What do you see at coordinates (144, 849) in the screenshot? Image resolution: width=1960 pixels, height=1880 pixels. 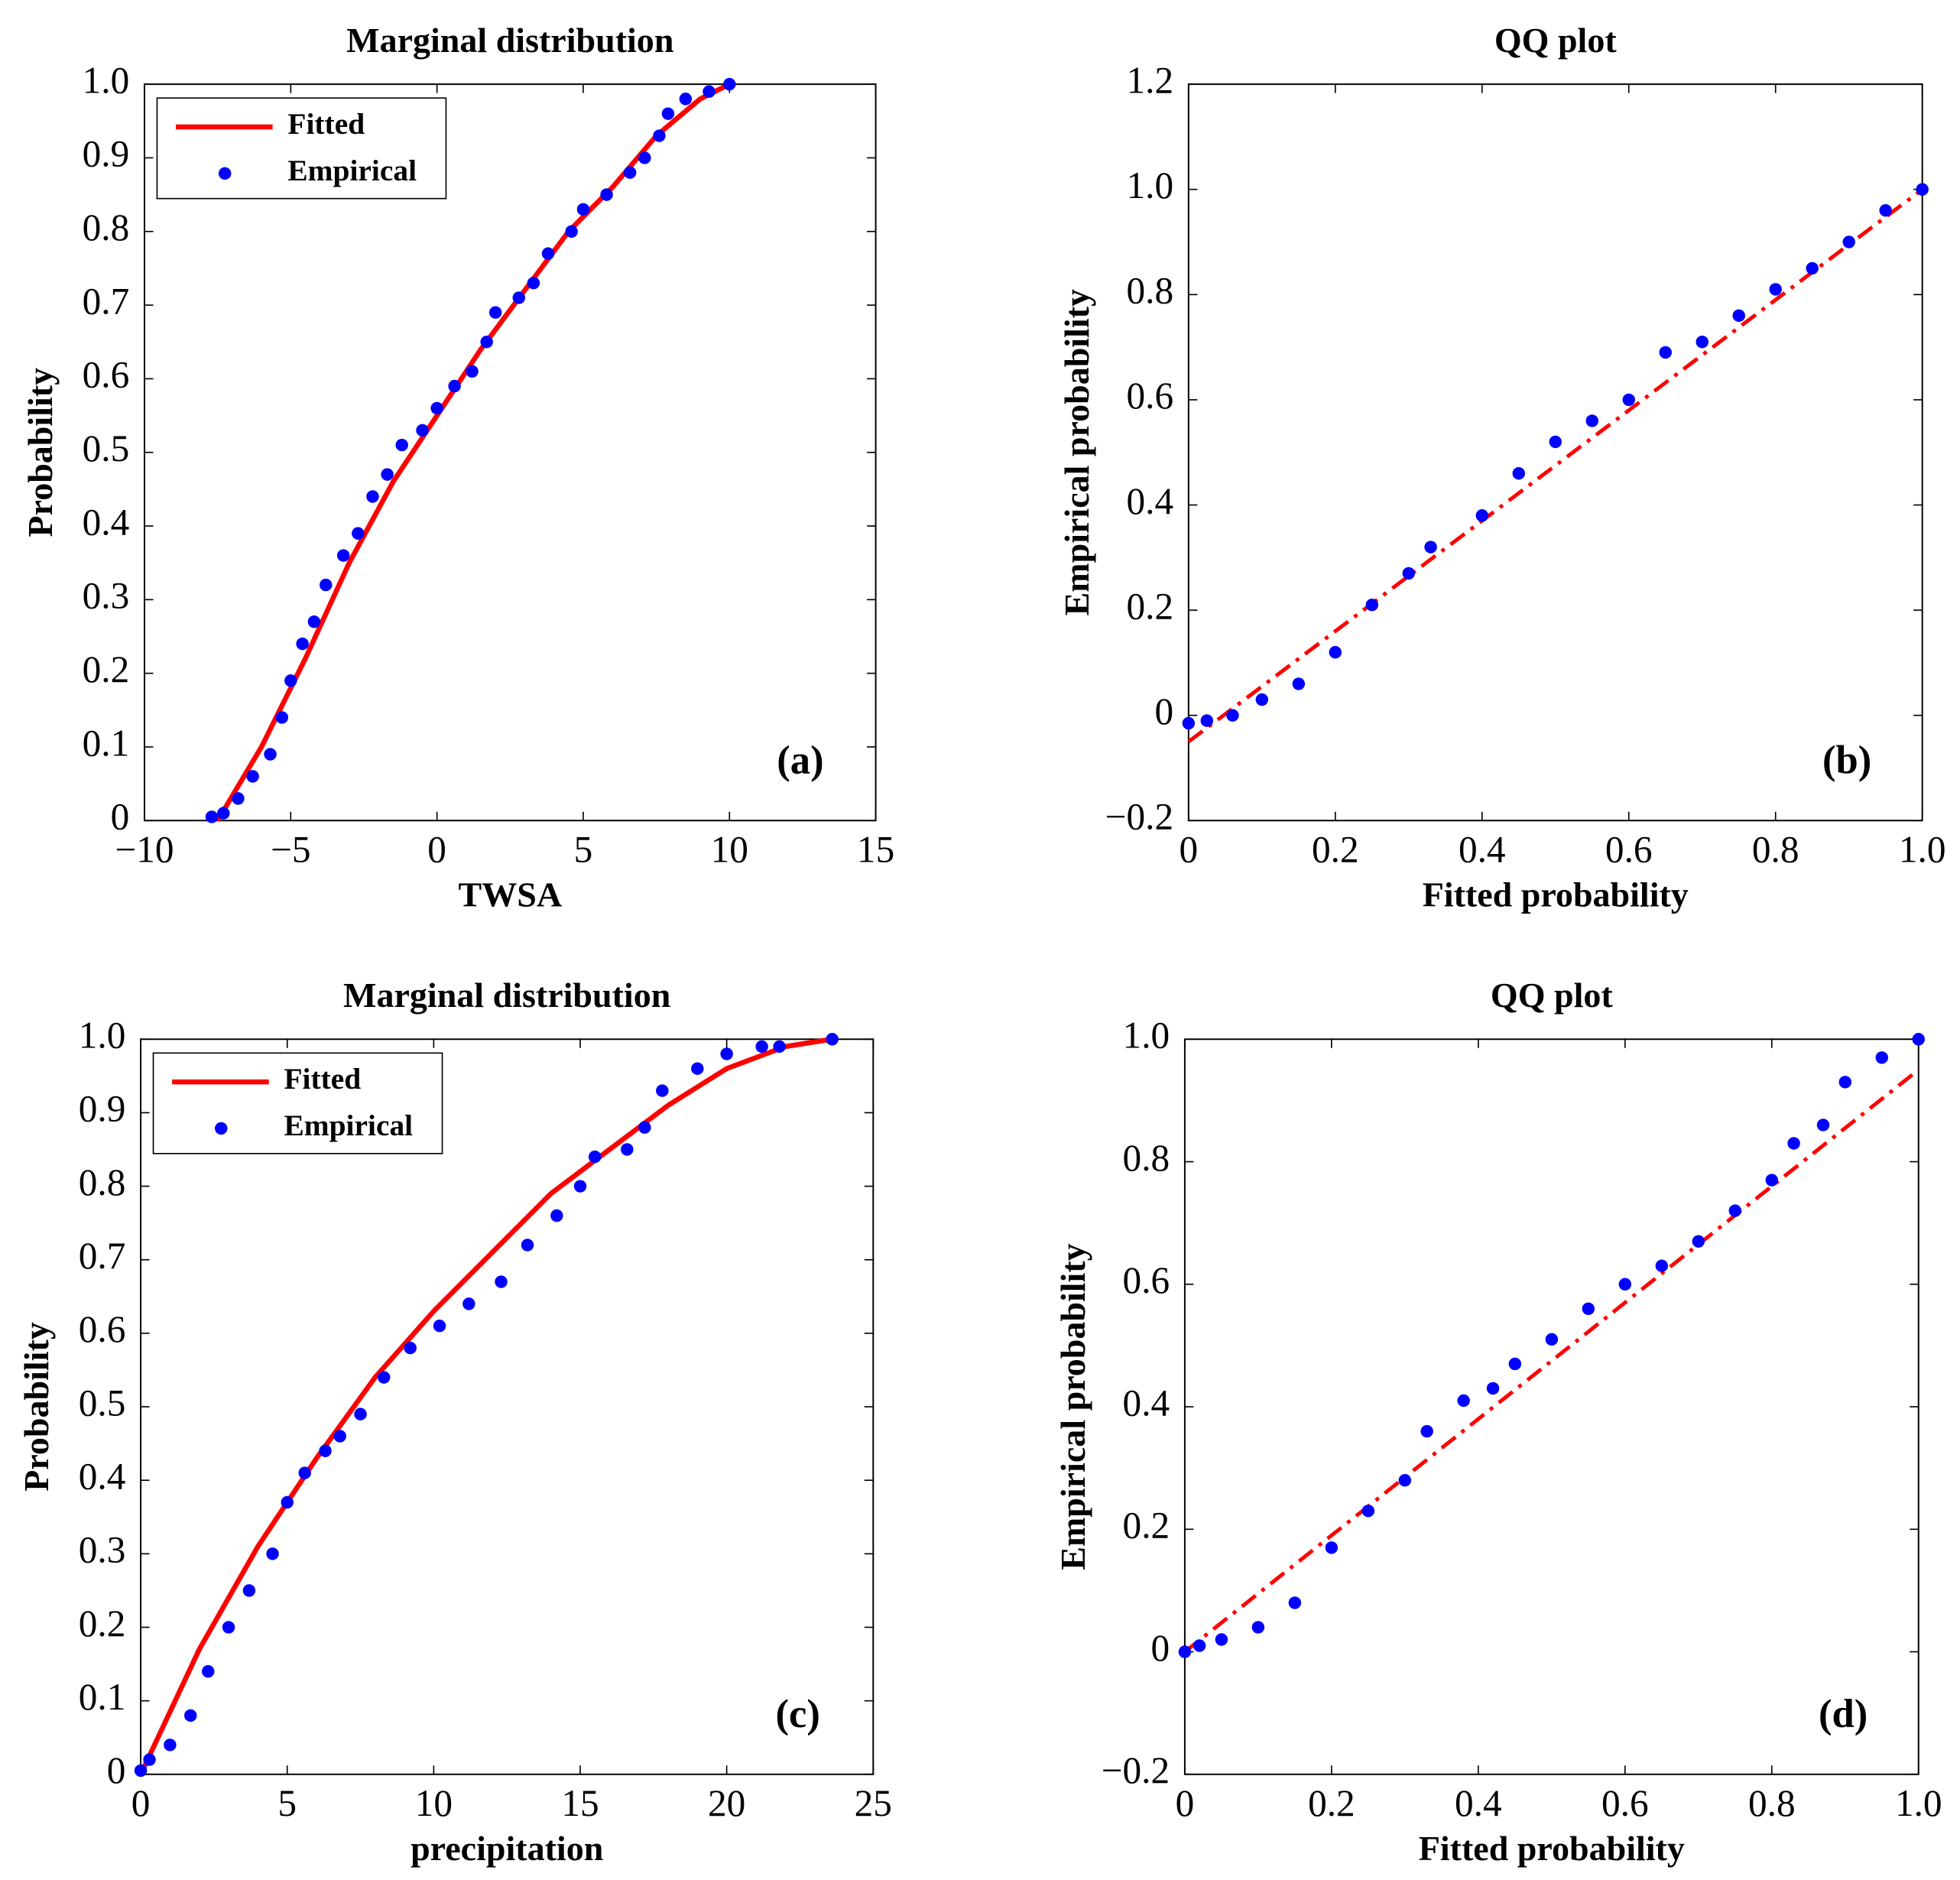 I see `x-tick-label: −10` at bounding box center [144, 849].